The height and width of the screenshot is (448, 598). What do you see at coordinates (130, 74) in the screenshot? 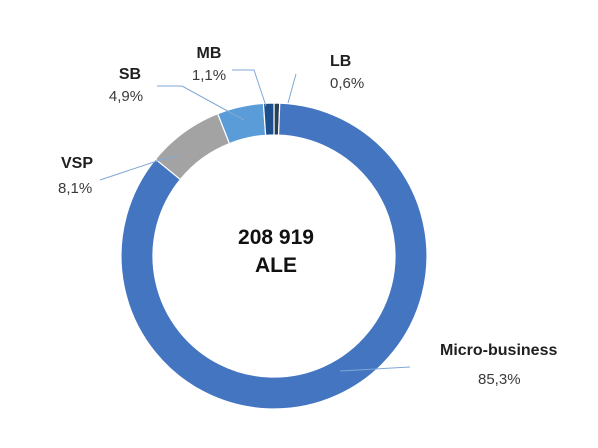
I see `label-name-sb: SB` at bounding box center [130, 74].